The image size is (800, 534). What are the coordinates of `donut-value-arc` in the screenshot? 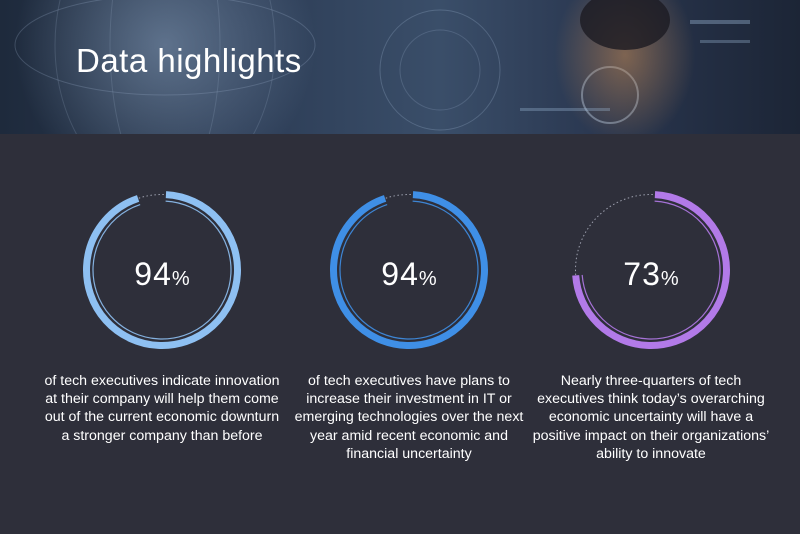 It's located at (161, 270).